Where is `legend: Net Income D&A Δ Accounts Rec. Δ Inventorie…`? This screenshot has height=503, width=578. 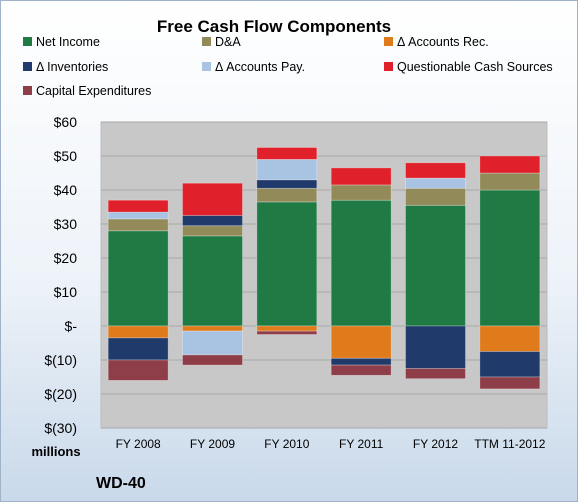 legend: Net Income D&A Δ Accounts Rec. Δ Inventorie… is located at coordinates (288, 66).